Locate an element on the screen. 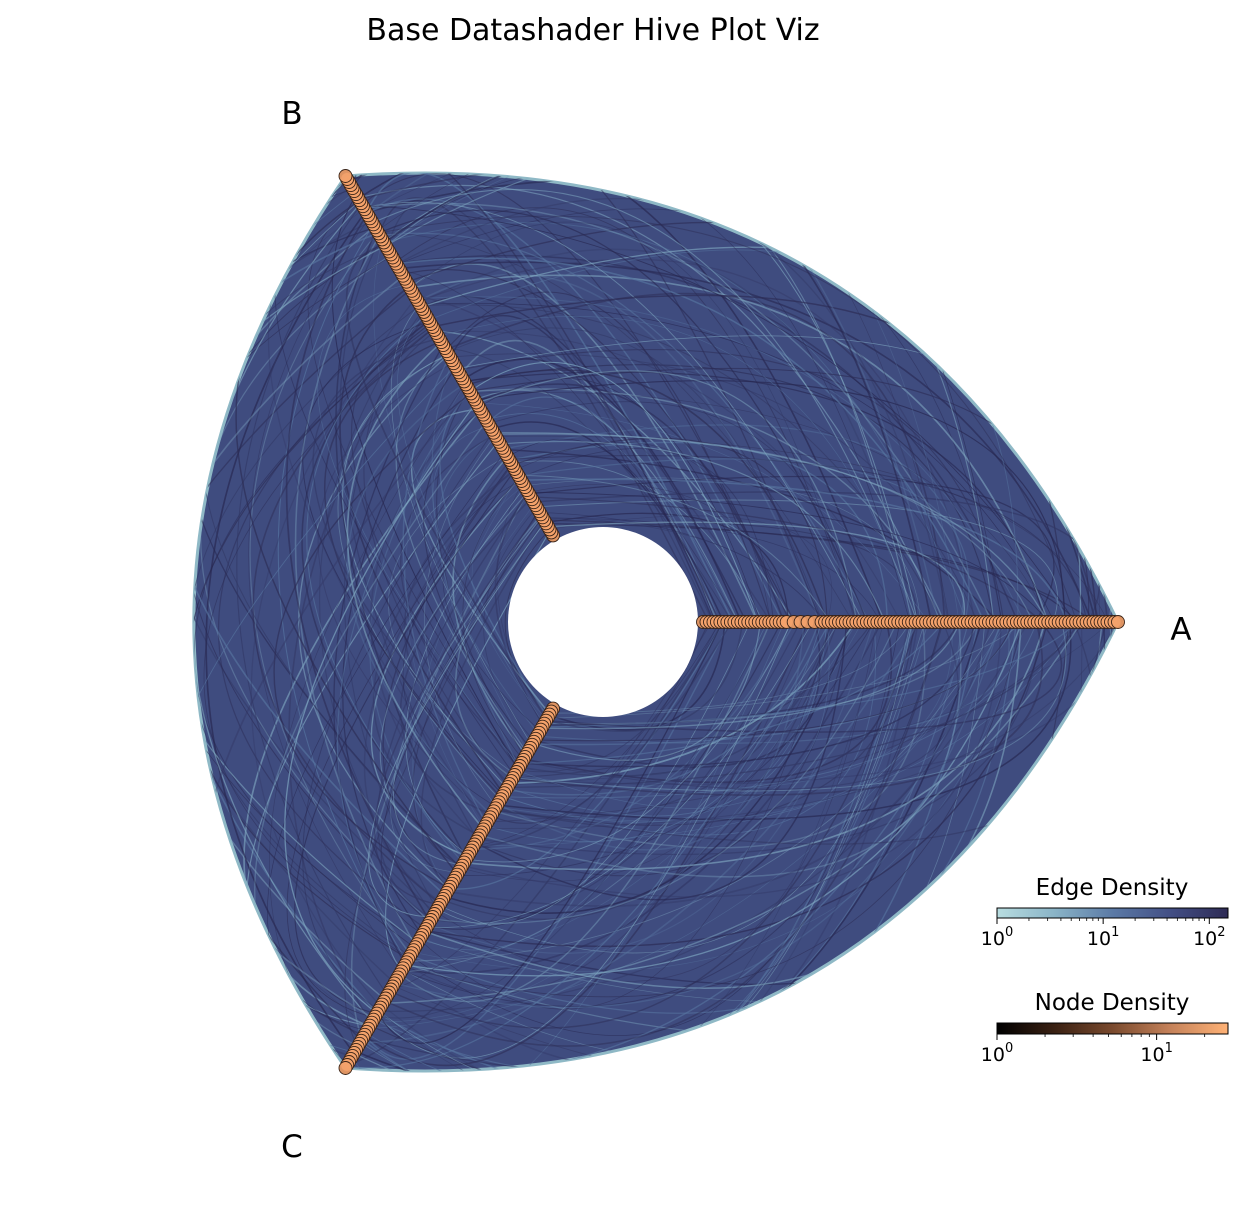  colorbar-tick-label: 10⁰ is located at coordinates (997, 1053).